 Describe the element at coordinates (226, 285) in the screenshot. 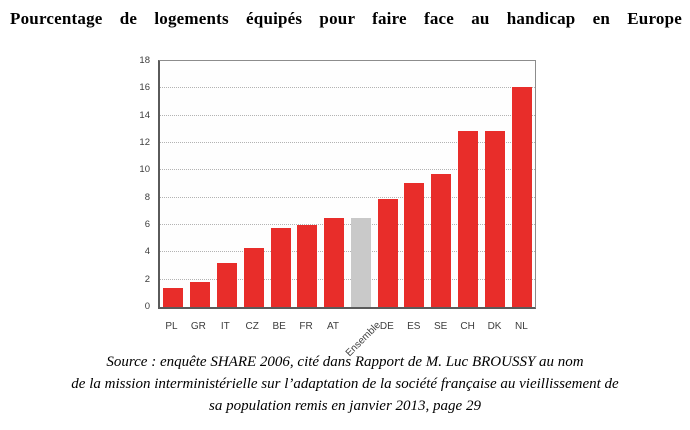

I see `bar-it` at that location.